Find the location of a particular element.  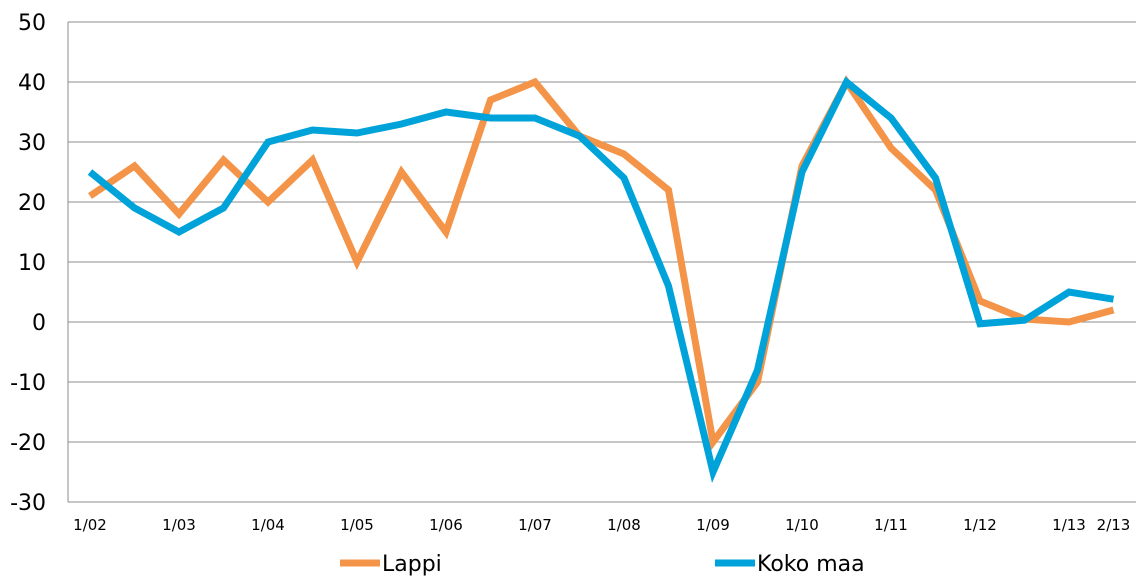

legend-label: Koko maa is located at coordinates (811, 564).